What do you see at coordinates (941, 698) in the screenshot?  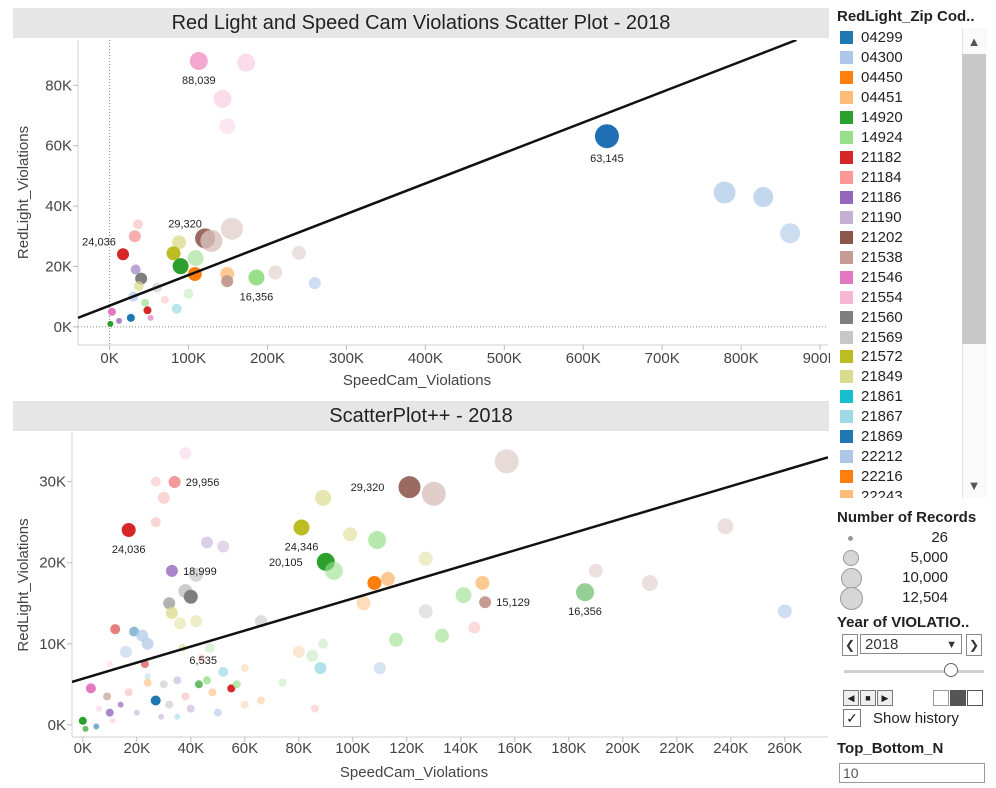 I see `speed-slow-icon` at bounding box center [941, 698].